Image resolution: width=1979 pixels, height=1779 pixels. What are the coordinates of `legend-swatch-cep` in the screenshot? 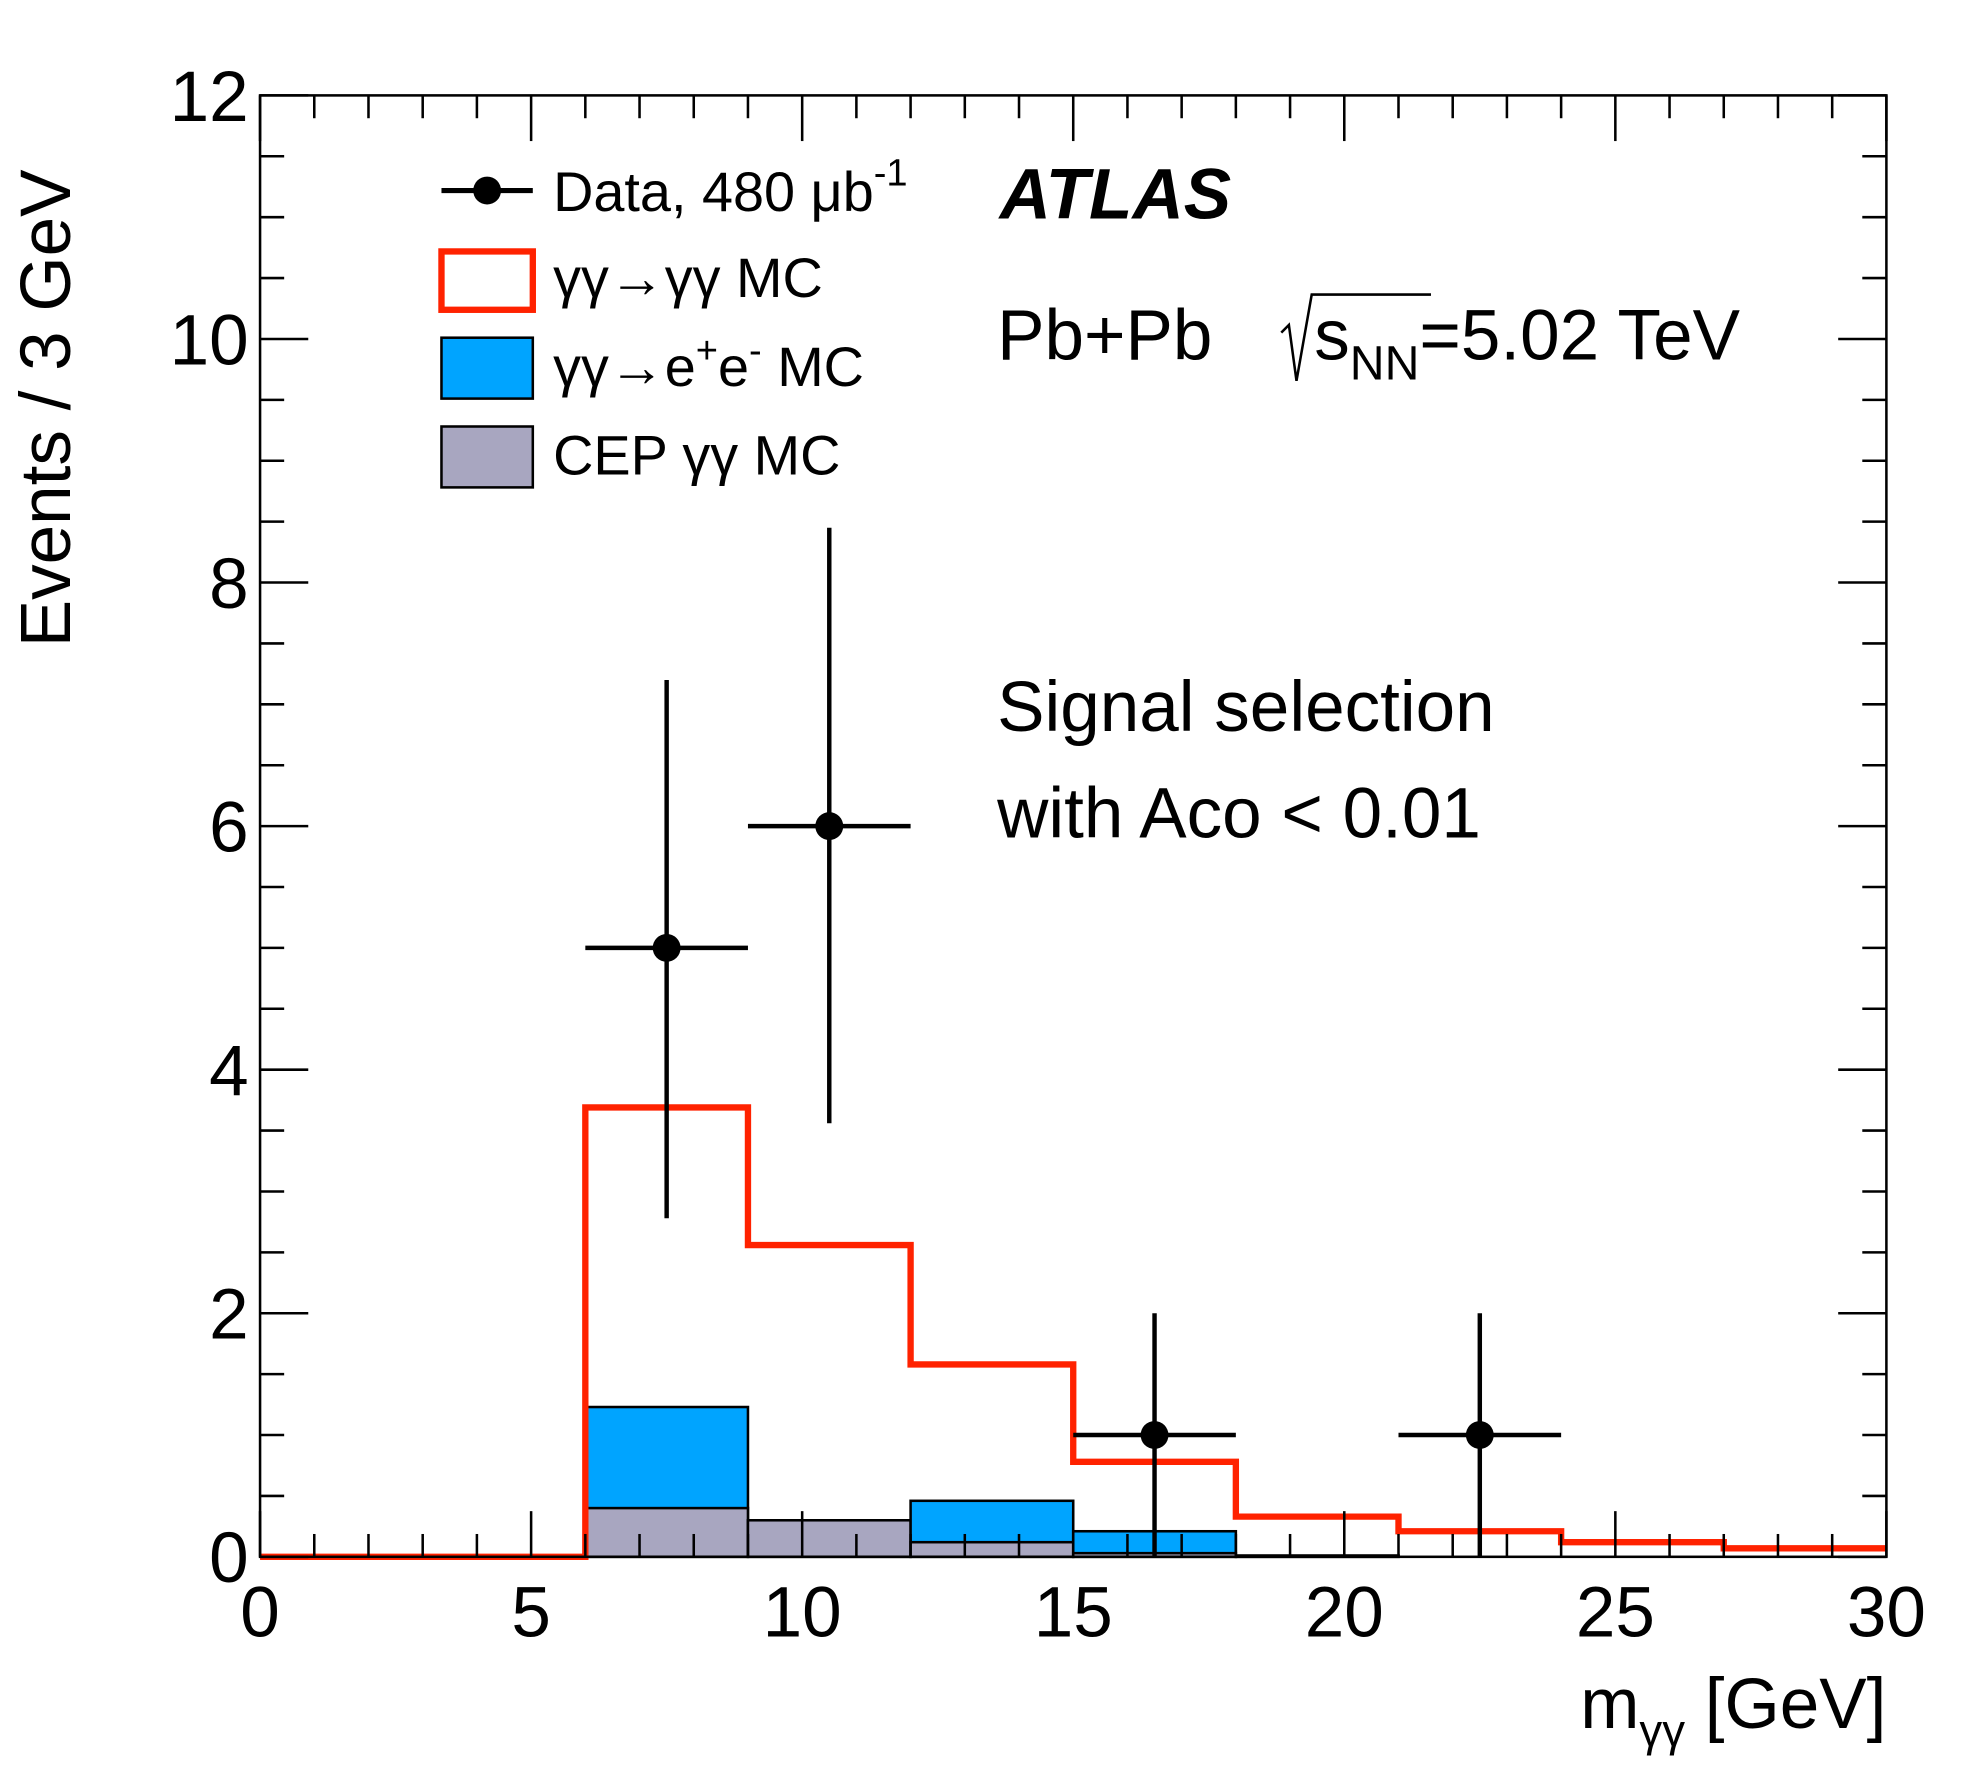 It's located at (487, 457).